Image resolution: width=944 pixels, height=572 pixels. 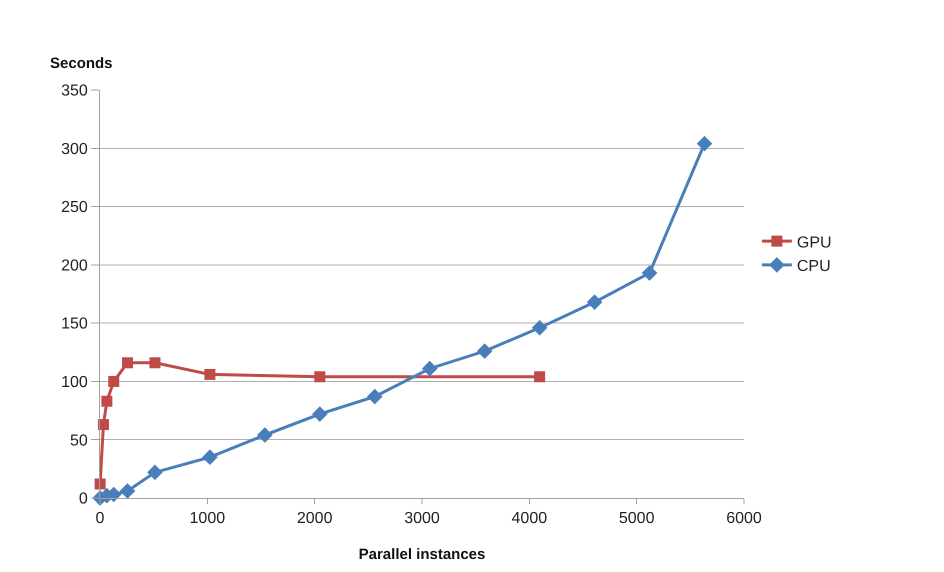 I want to click on x-tick-label: 3000, so click(x=422, y=519).